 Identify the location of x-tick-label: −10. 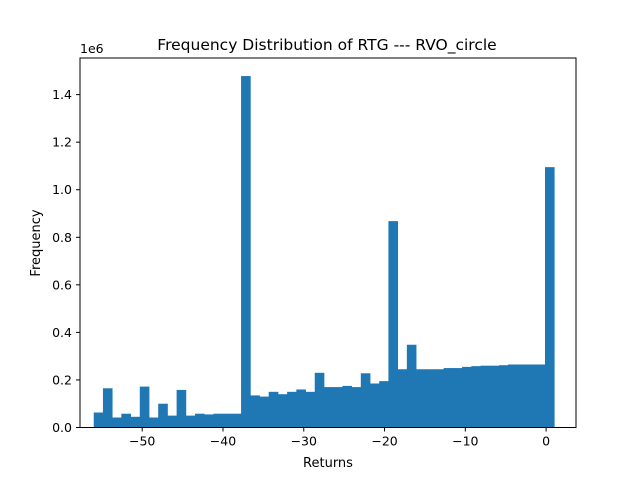
(465, 441).